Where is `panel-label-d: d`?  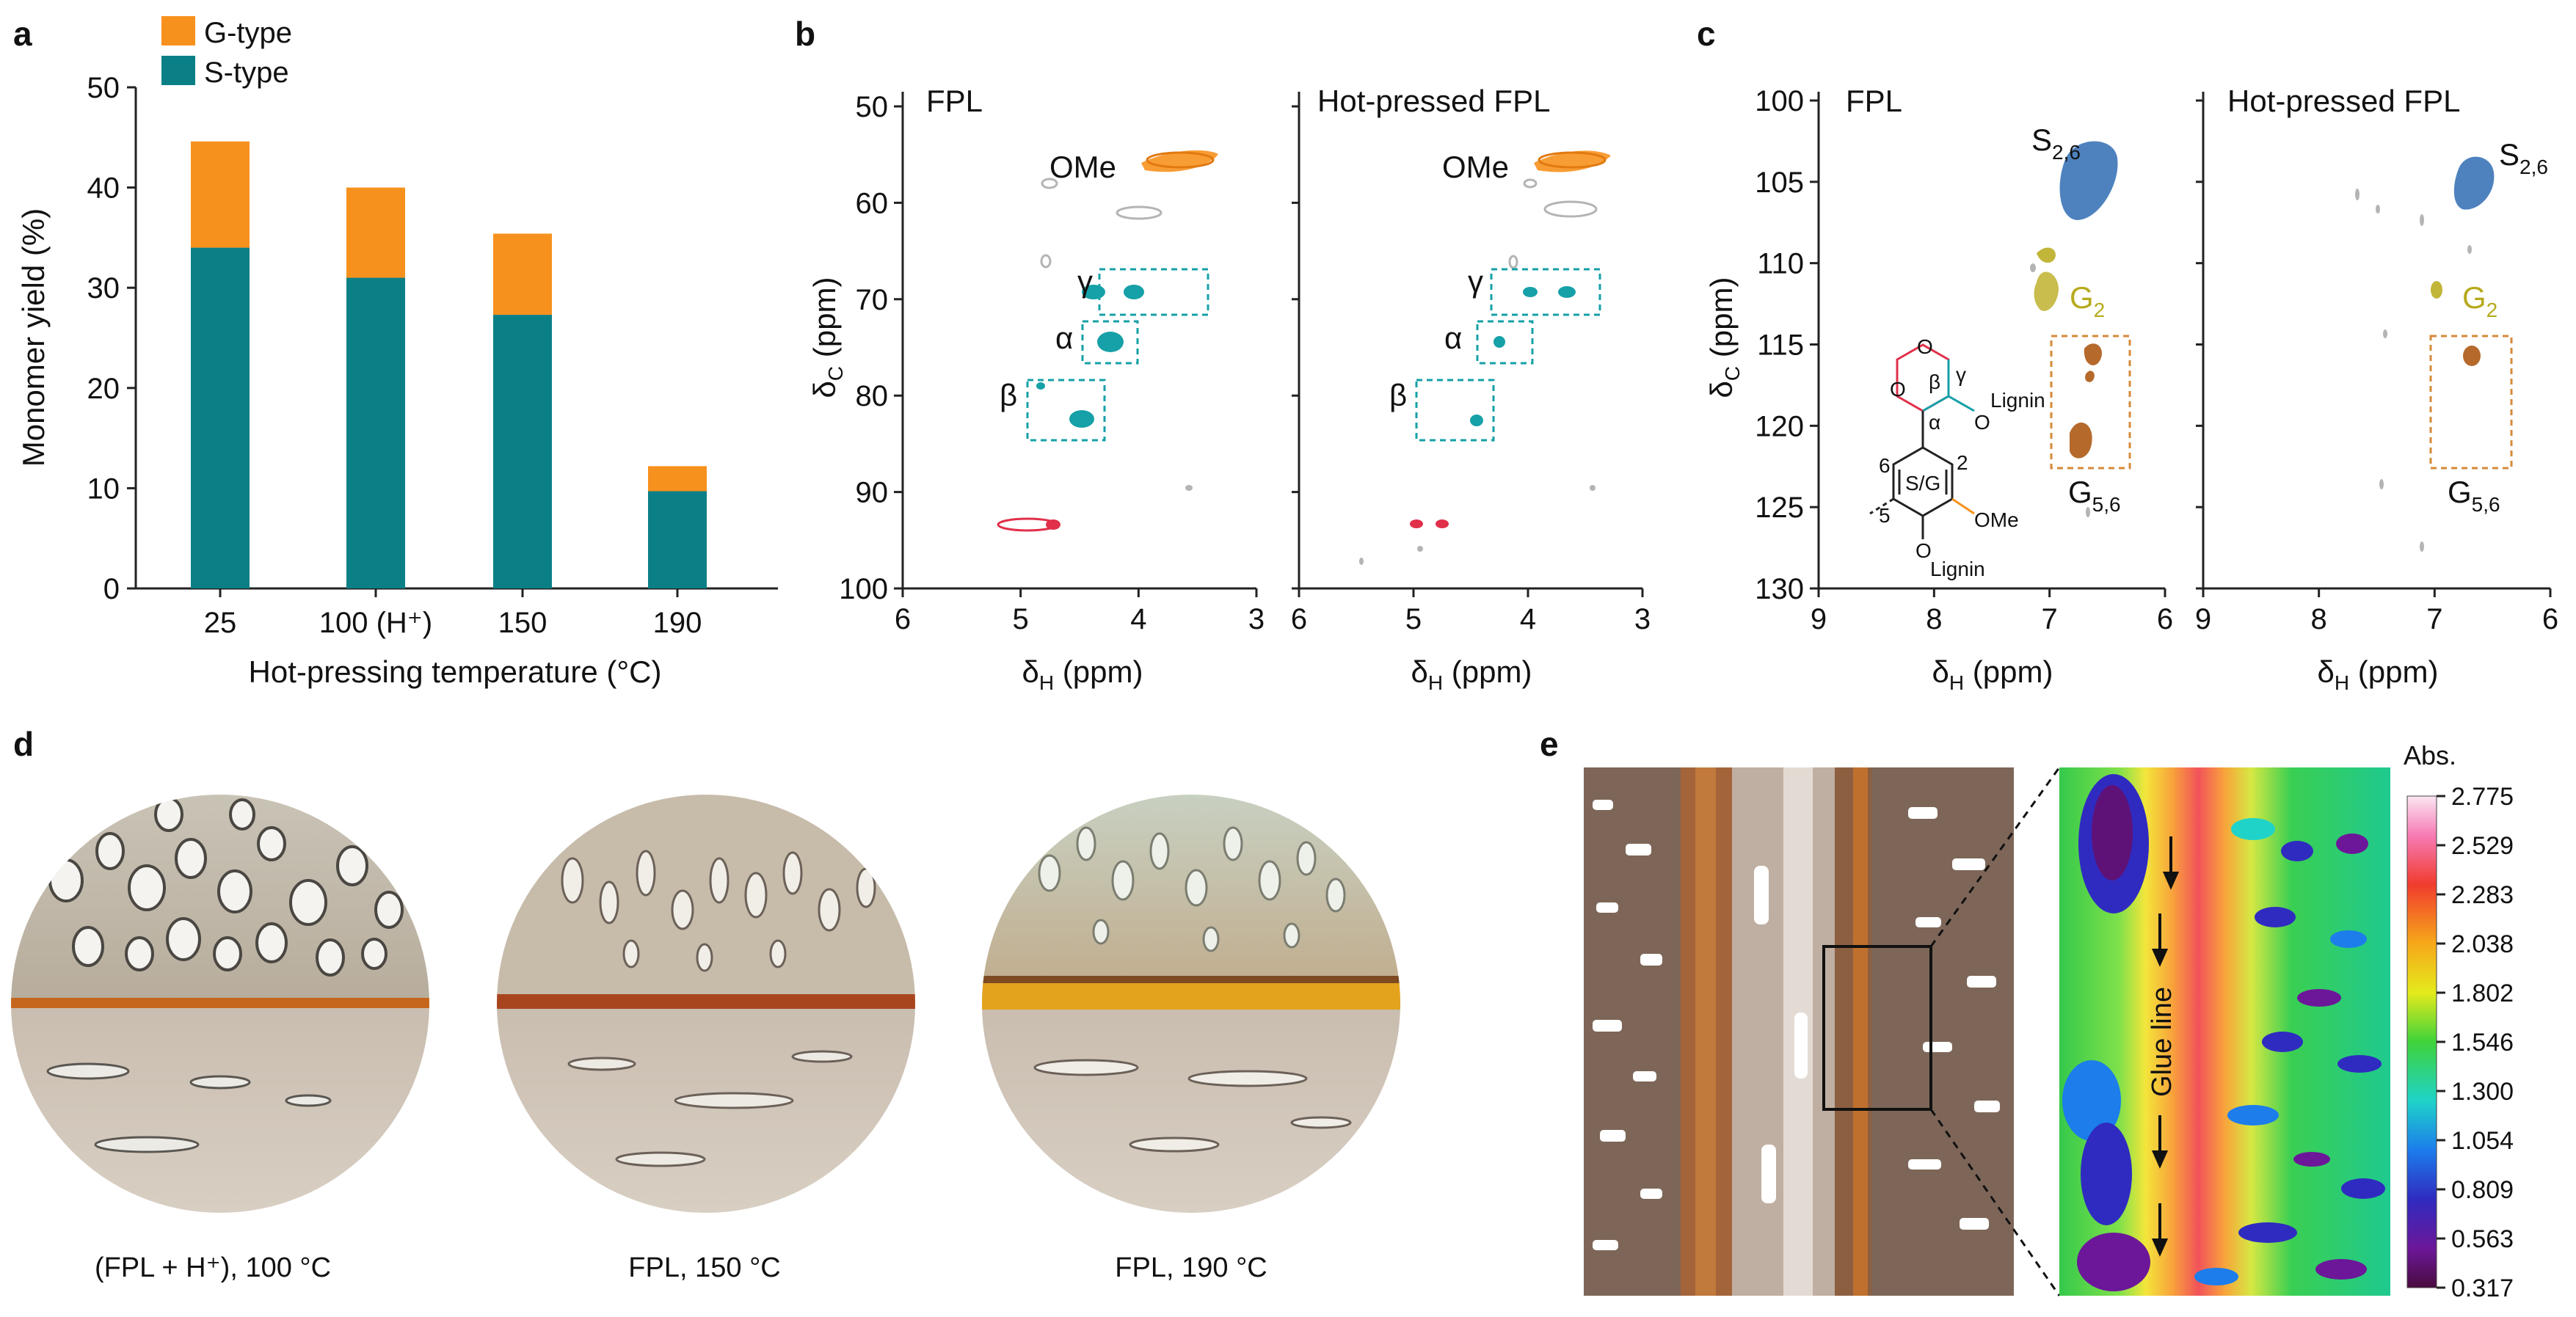 panel-label-d: d is located at coordinates (23, 744).